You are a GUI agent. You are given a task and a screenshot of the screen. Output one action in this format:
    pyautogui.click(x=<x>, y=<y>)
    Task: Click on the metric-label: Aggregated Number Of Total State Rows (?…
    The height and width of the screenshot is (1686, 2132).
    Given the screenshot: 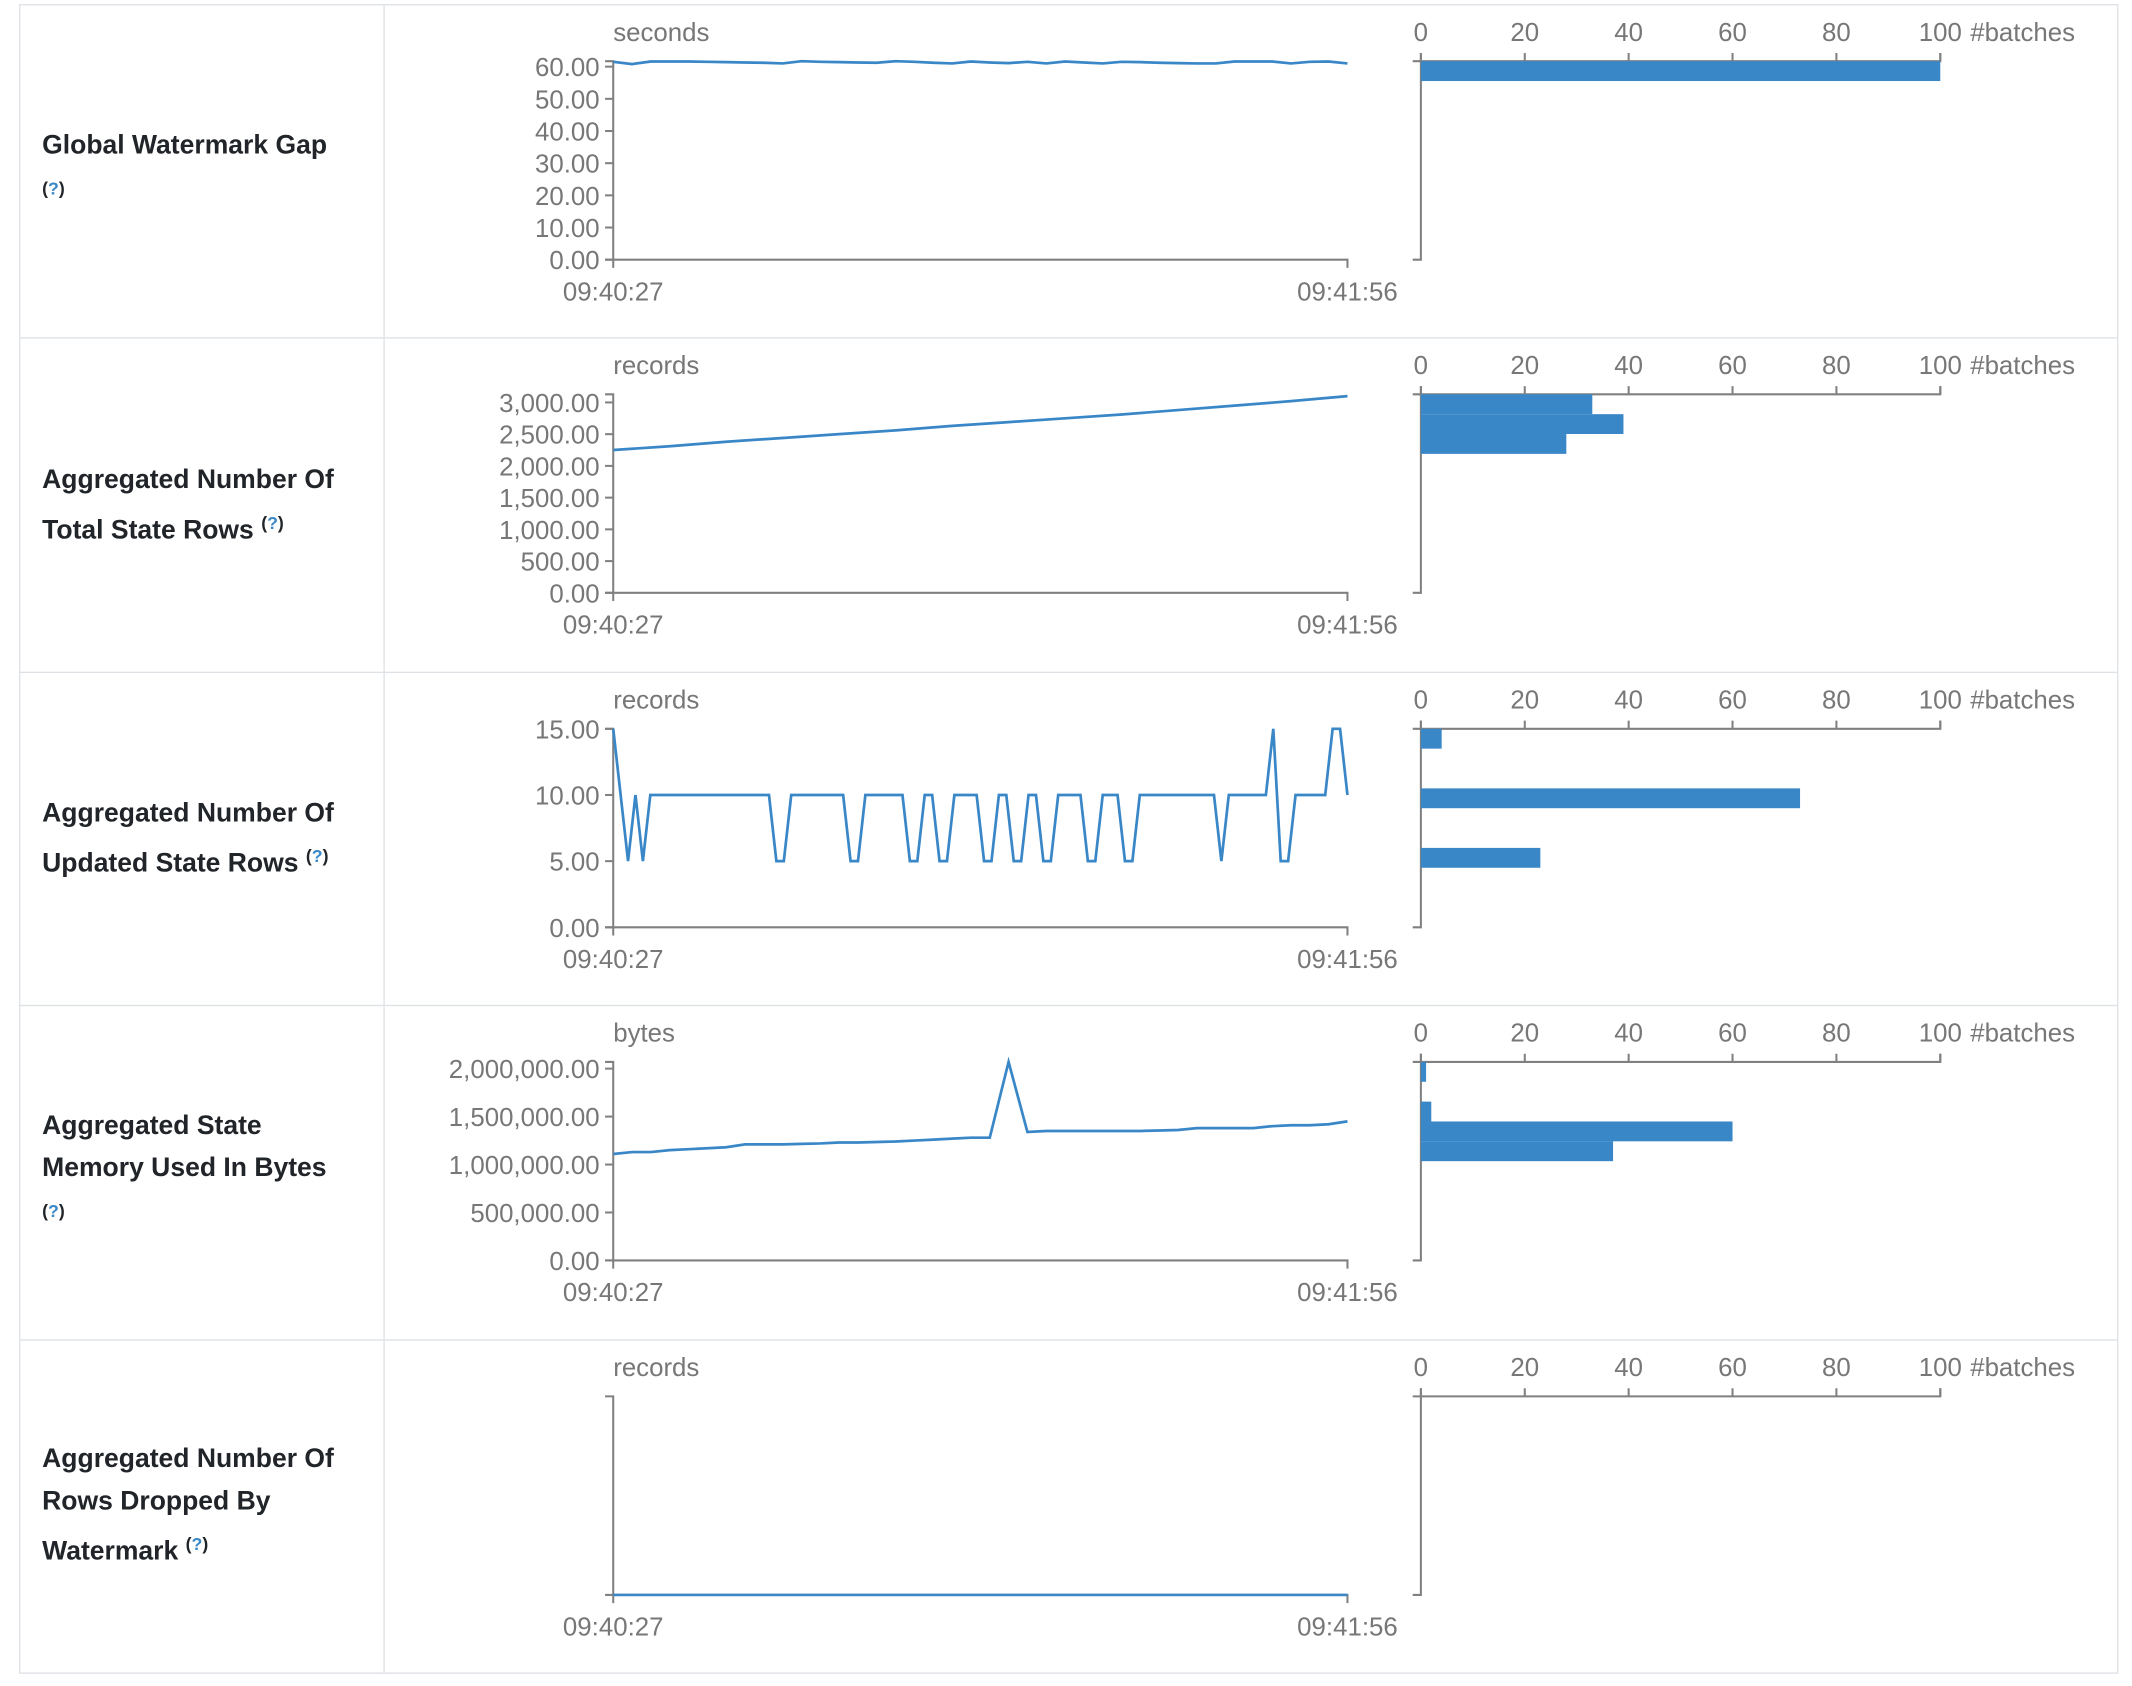 What is the action you would take?
    pyautogui.click(x=188, y=504)
    